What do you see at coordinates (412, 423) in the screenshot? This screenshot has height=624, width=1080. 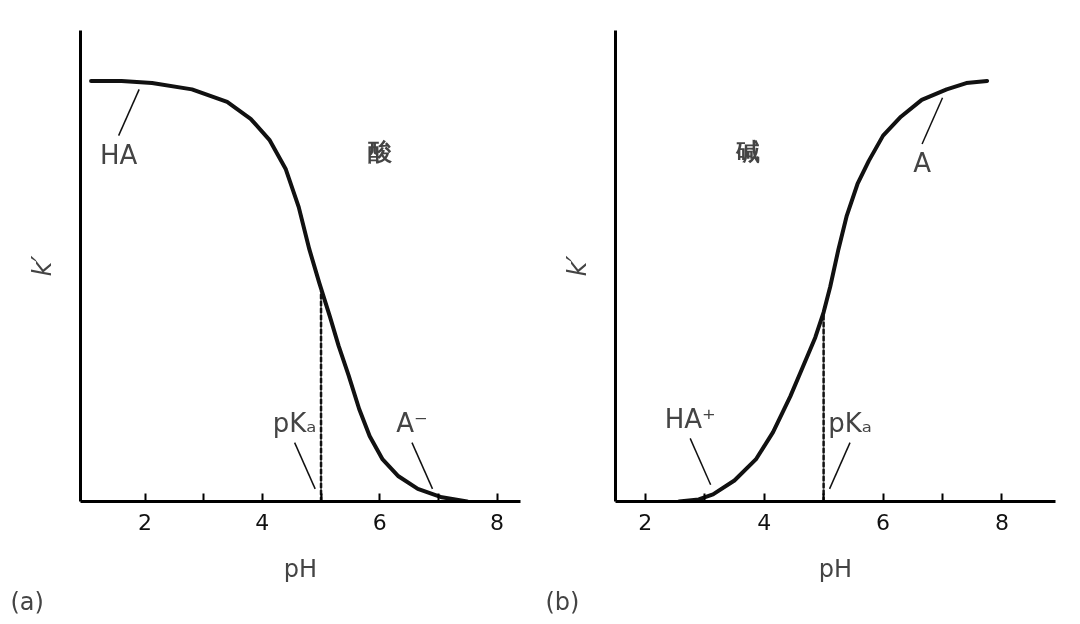 I see `annotation: A⁻` at bounding box center [412, 423].